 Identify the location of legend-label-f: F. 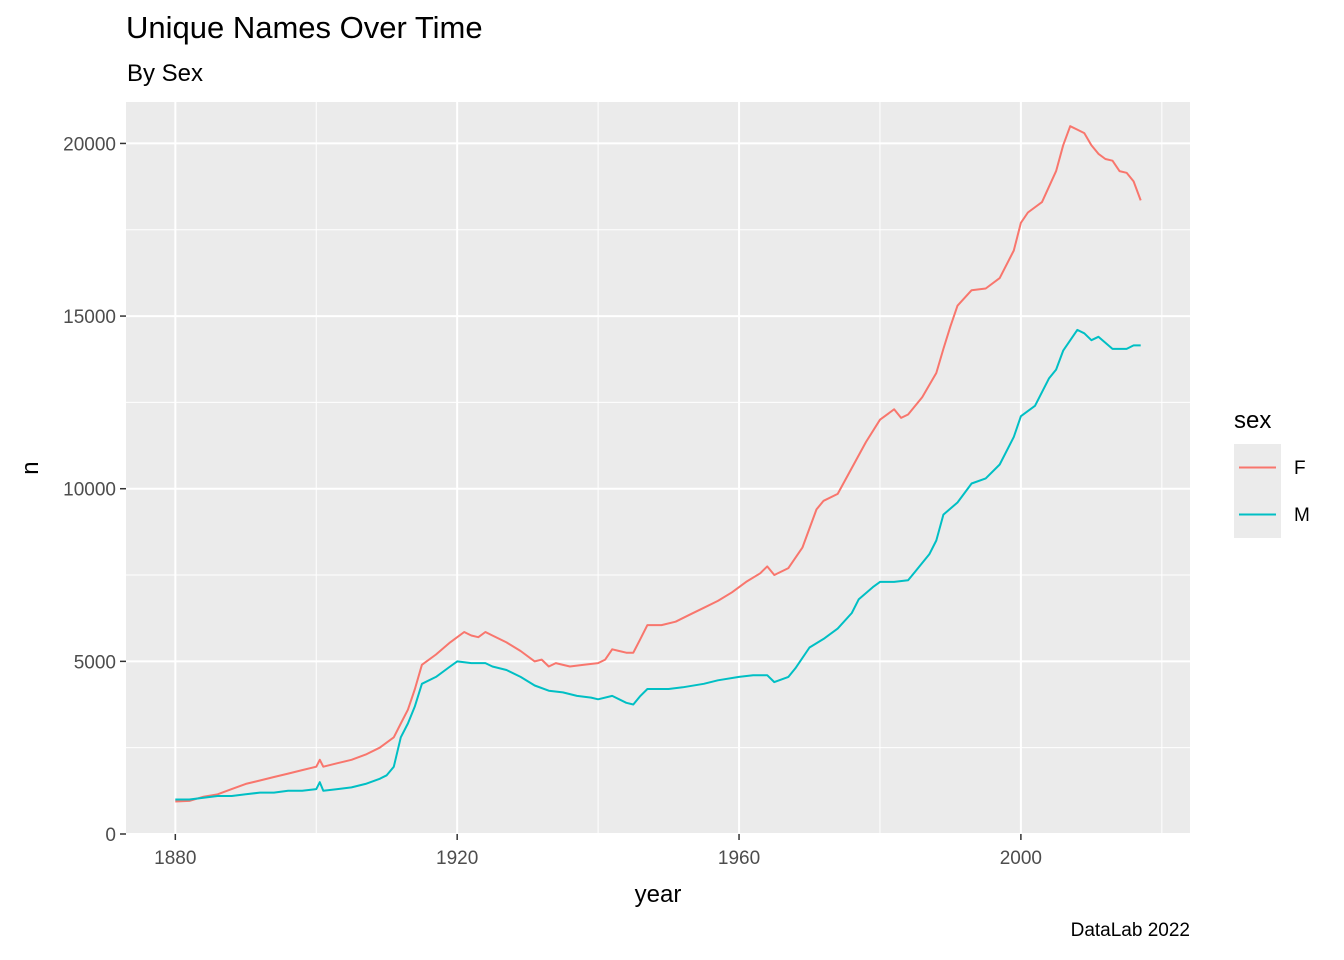
(1300, 468).